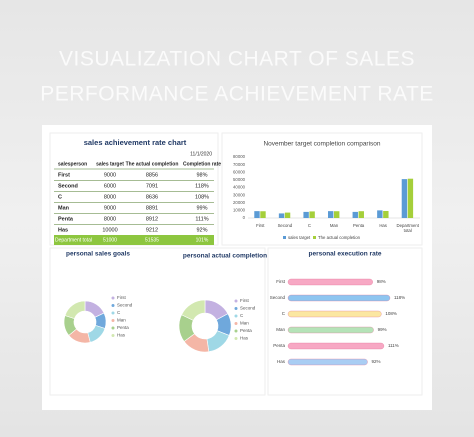  I want to click on table-cell: 6000, so click(110, 186).